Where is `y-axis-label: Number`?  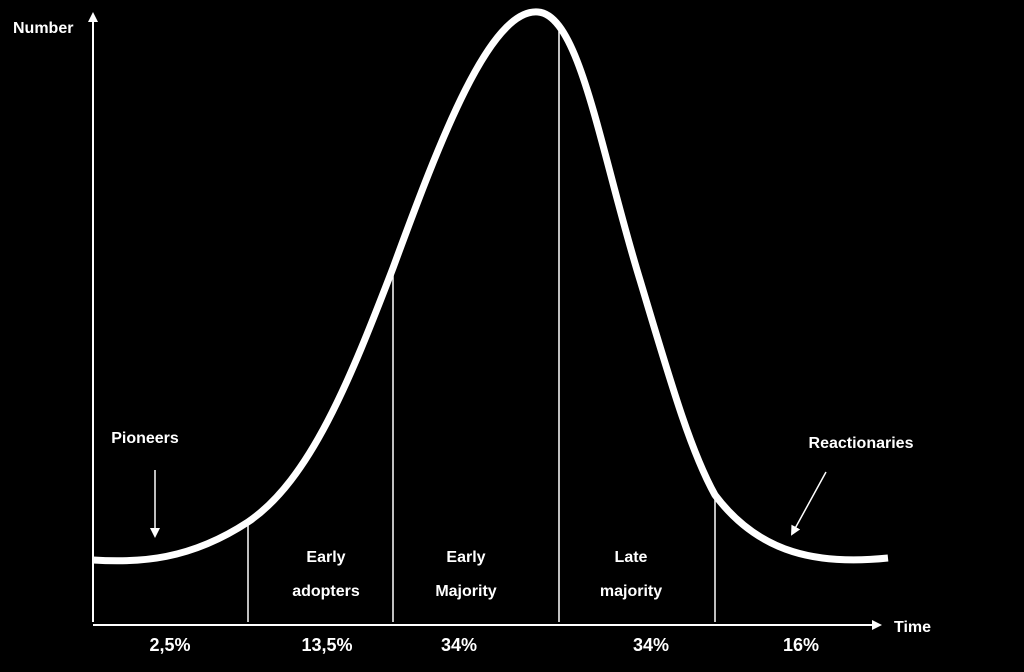
y-axis-label: Number is located at coordinates (43, 28).